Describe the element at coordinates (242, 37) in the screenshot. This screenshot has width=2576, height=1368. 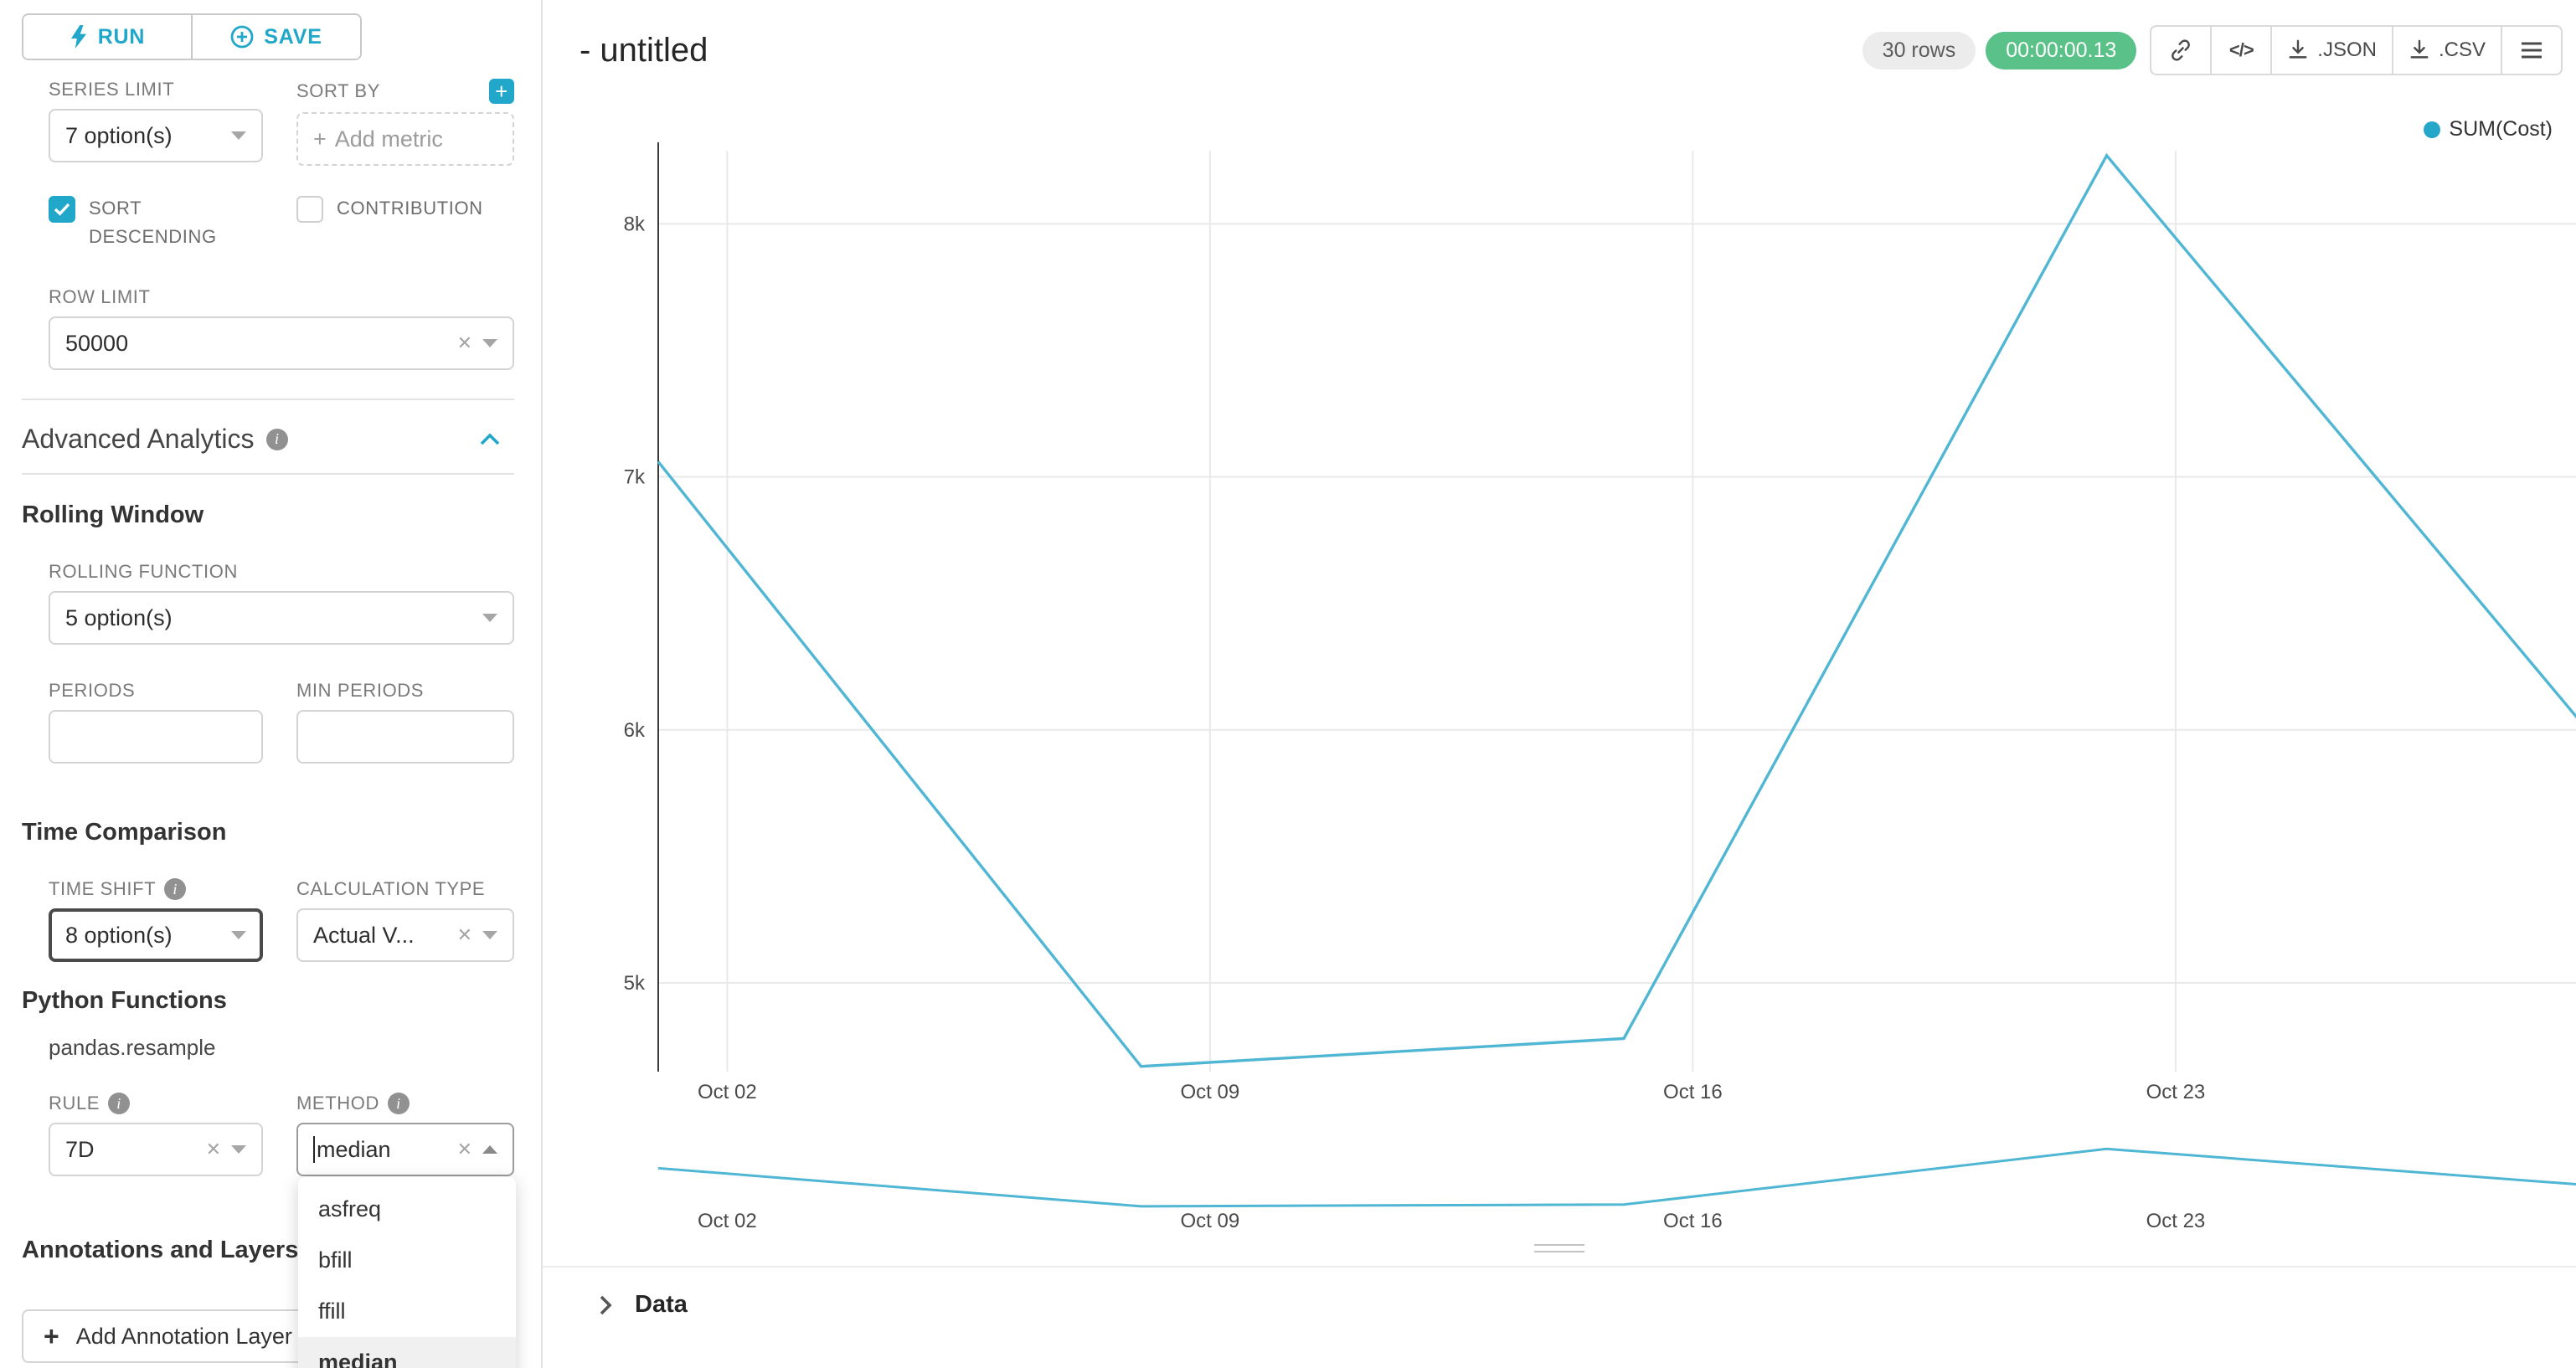
I see `plus-circle-icon` at that location.